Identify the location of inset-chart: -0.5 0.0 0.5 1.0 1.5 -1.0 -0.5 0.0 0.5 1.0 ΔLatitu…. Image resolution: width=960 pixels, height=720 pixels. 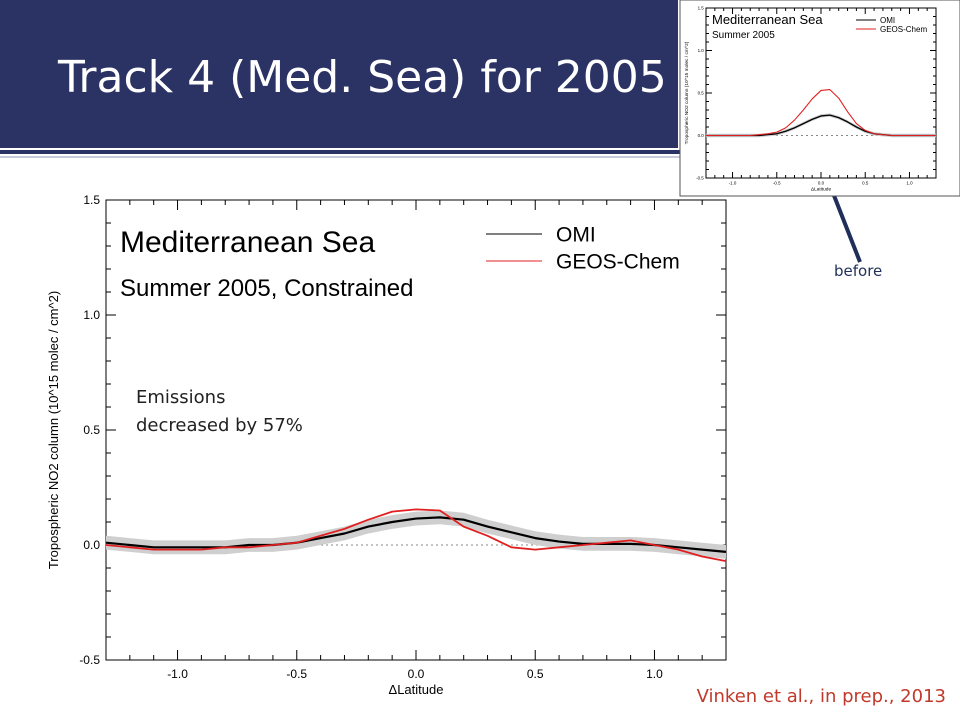
(819, 98).